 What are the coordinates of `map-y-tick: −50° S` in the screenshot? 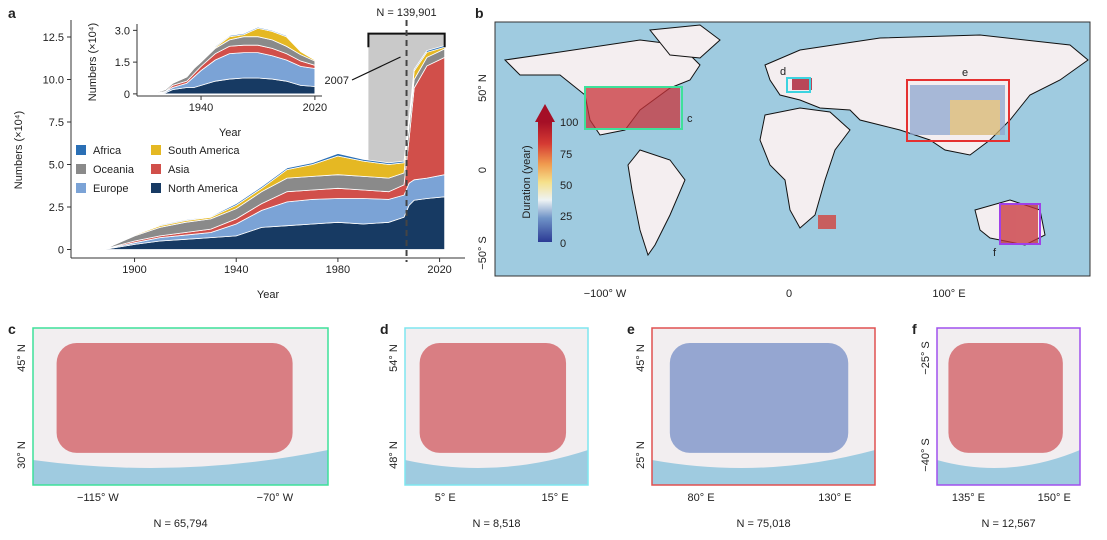 It's located at (483, 252).